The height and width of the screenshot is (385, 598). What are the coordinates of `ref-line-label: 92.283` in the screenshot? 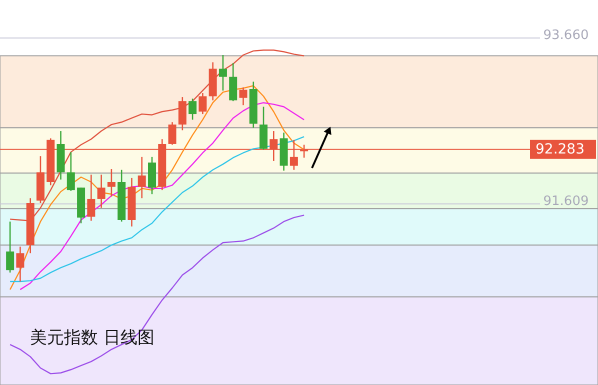 It's located at (560, 149).